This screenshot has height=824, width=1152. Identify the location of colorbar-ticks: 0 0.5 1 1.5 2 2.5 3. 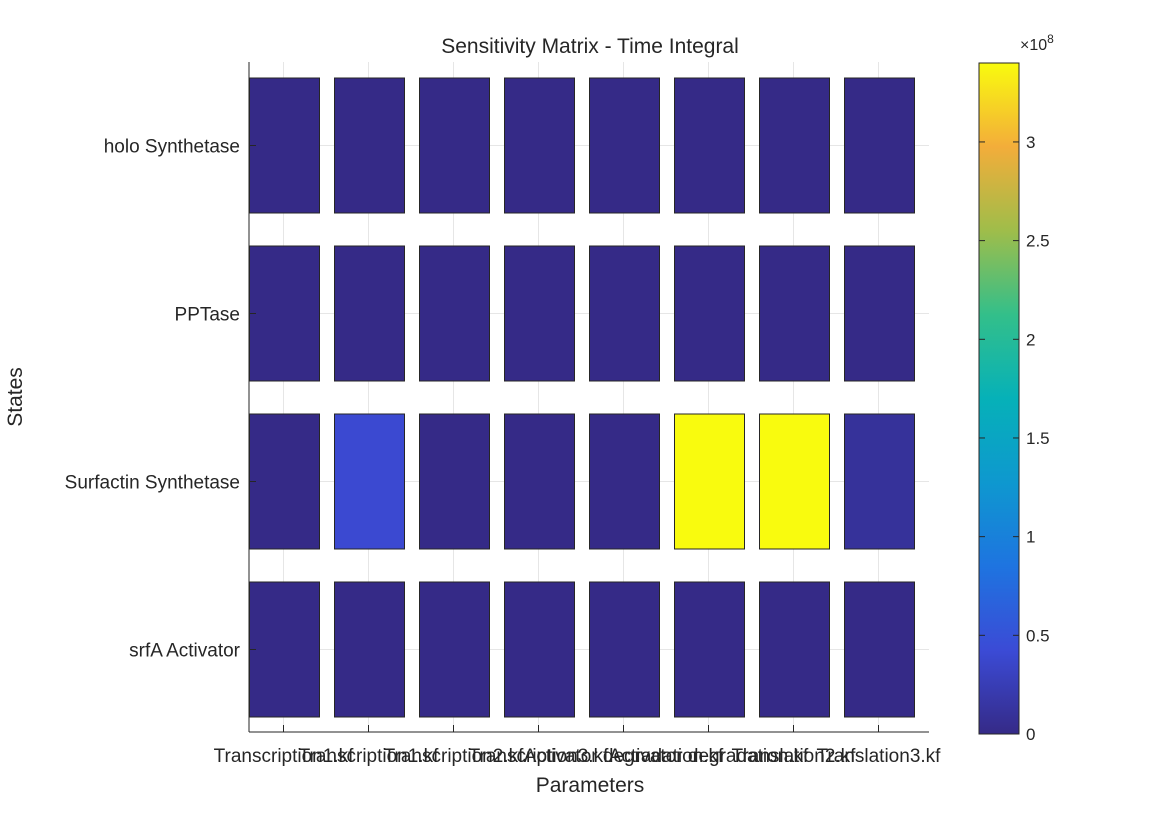
(1014, 438).